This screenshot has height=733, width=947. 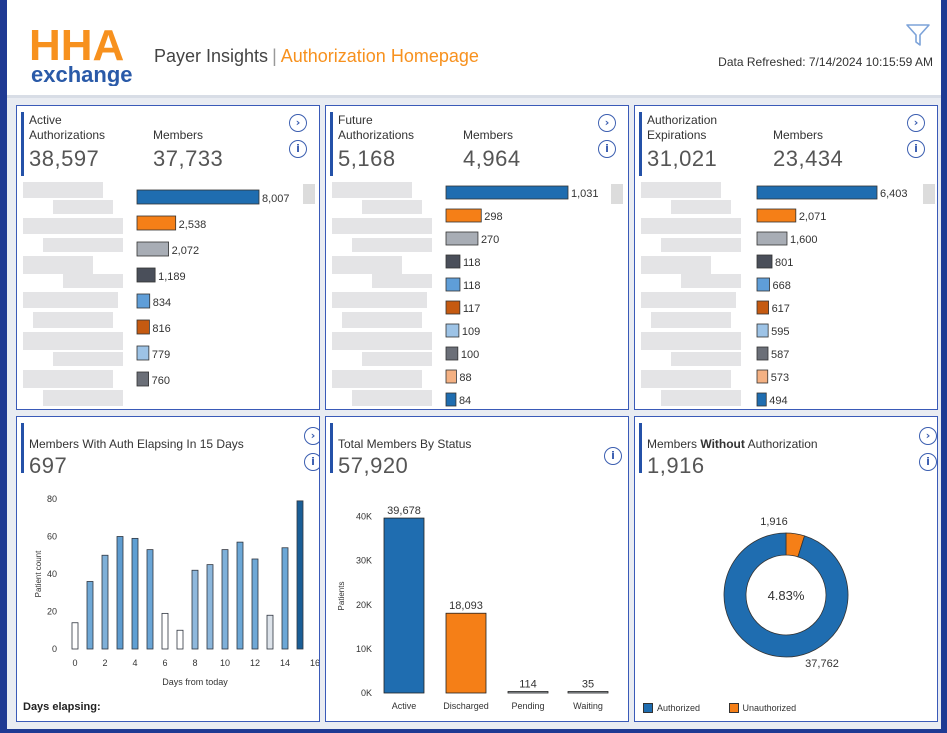 I want to click on panel-title: Members With Auth Elapsing In 15 Days, so click(x=136, y=444).